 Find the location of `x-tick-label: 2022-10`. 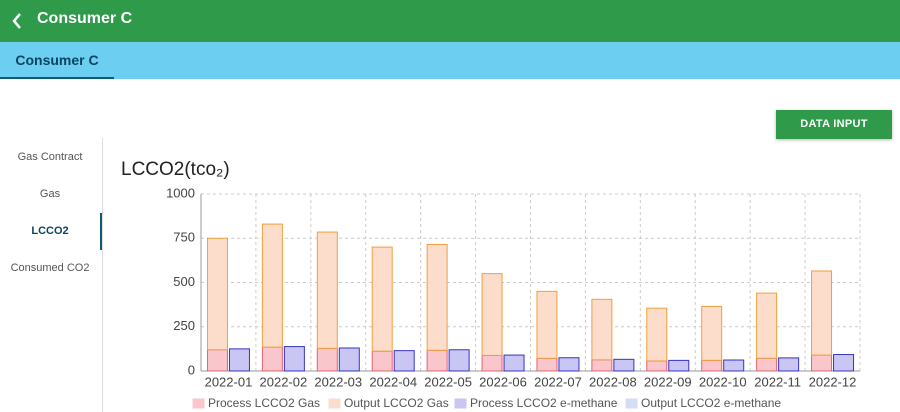

x-tick-label: 2022-10 is located at coordinates (723, 381).